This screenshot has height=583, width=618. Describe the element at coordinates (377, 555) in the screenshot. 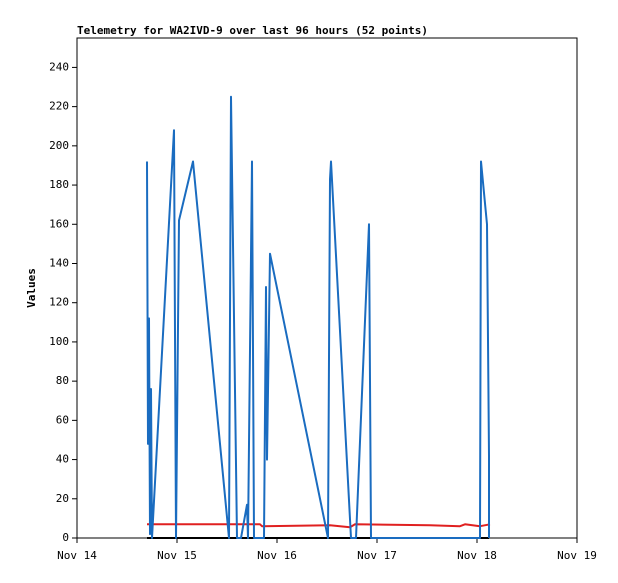

I see `x-tick-label: Nov 17` at that location.